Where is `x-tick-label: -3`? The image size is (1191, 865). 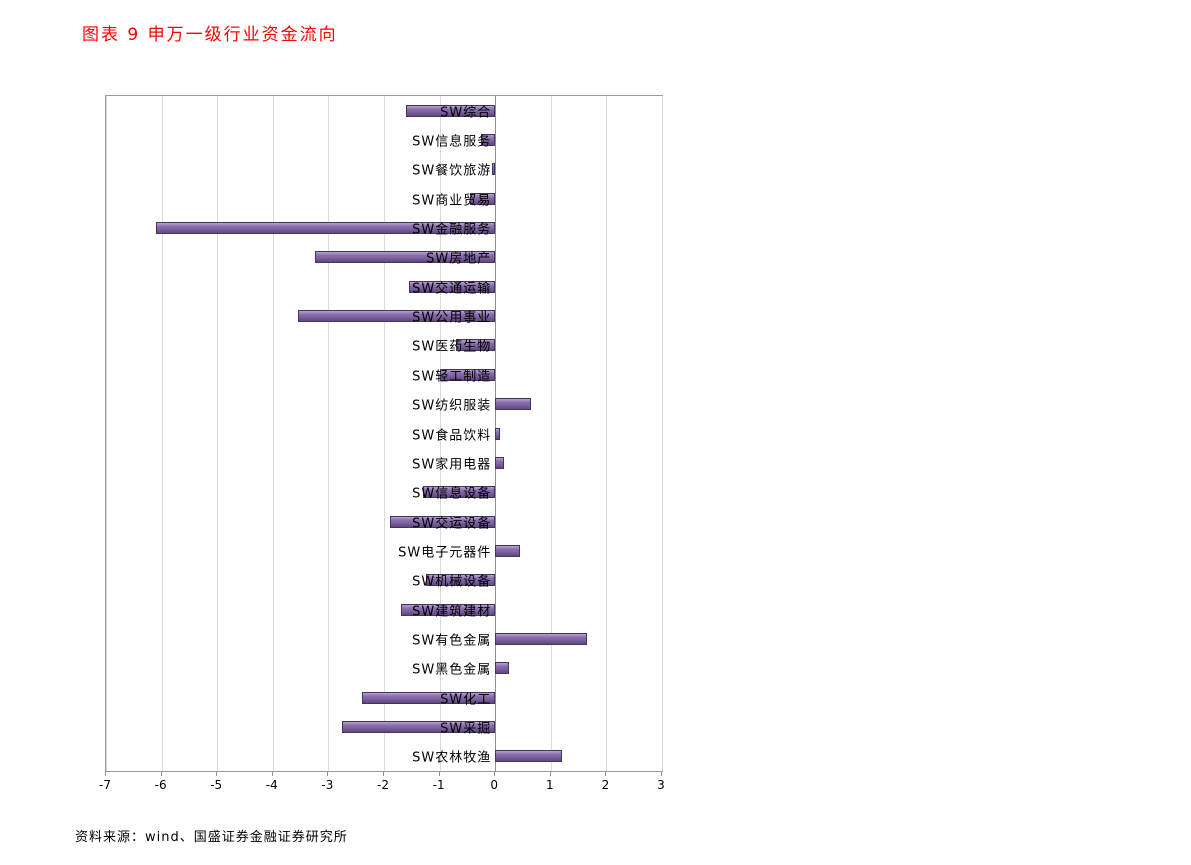
x-tick-label: -3 is located at coordinates (327, 785).